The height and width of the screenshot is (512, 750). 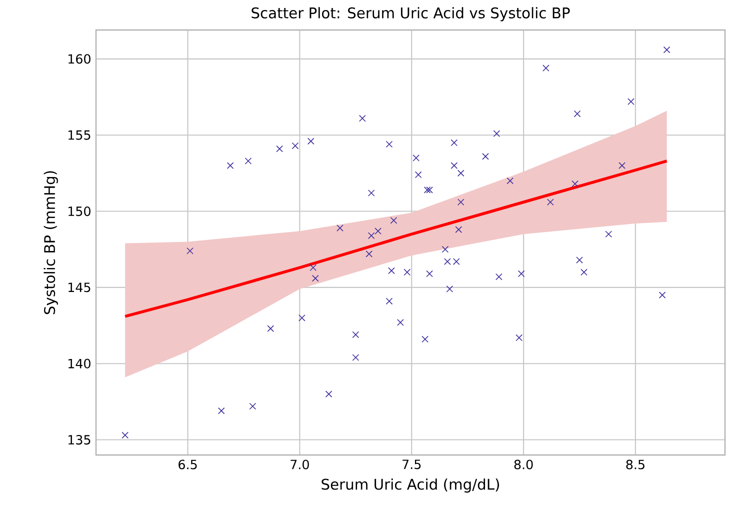 What do you see at coordinates (79, 287) in the screenshot?
I see `y-tick-label: 145` at bounding box center [79, 287].